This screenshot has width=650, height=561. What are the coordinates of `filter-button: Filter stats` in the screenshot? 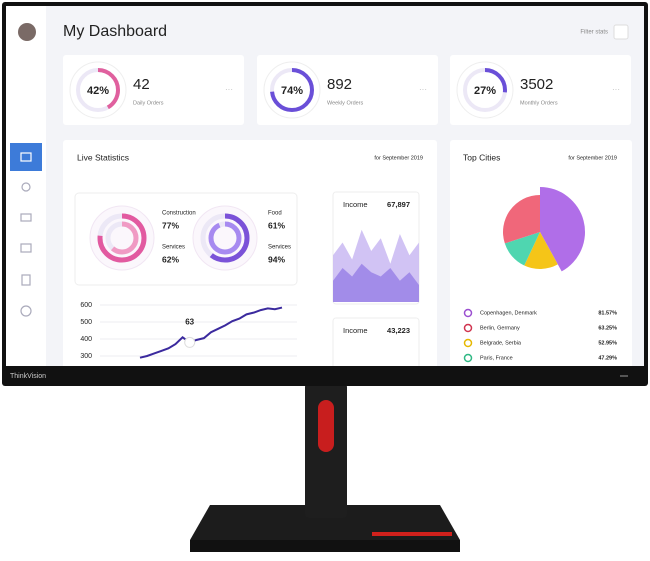 It's located at (594, 33).